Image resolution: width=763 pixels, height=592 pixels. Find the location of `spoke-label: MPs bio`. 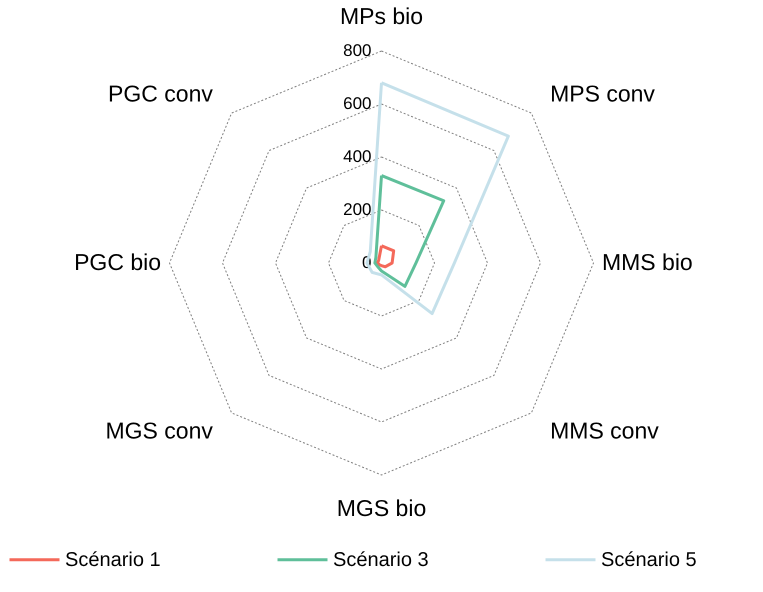

spoke-label: MPs bio is located at coordinates (382, 16).